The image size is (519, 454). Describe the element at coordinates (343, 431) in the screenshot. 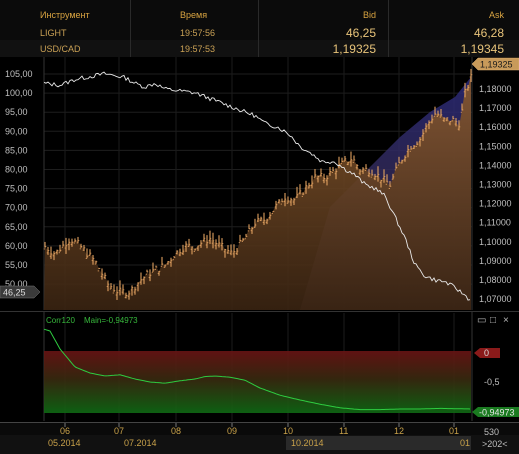

I see `month-label: 11` at that location.